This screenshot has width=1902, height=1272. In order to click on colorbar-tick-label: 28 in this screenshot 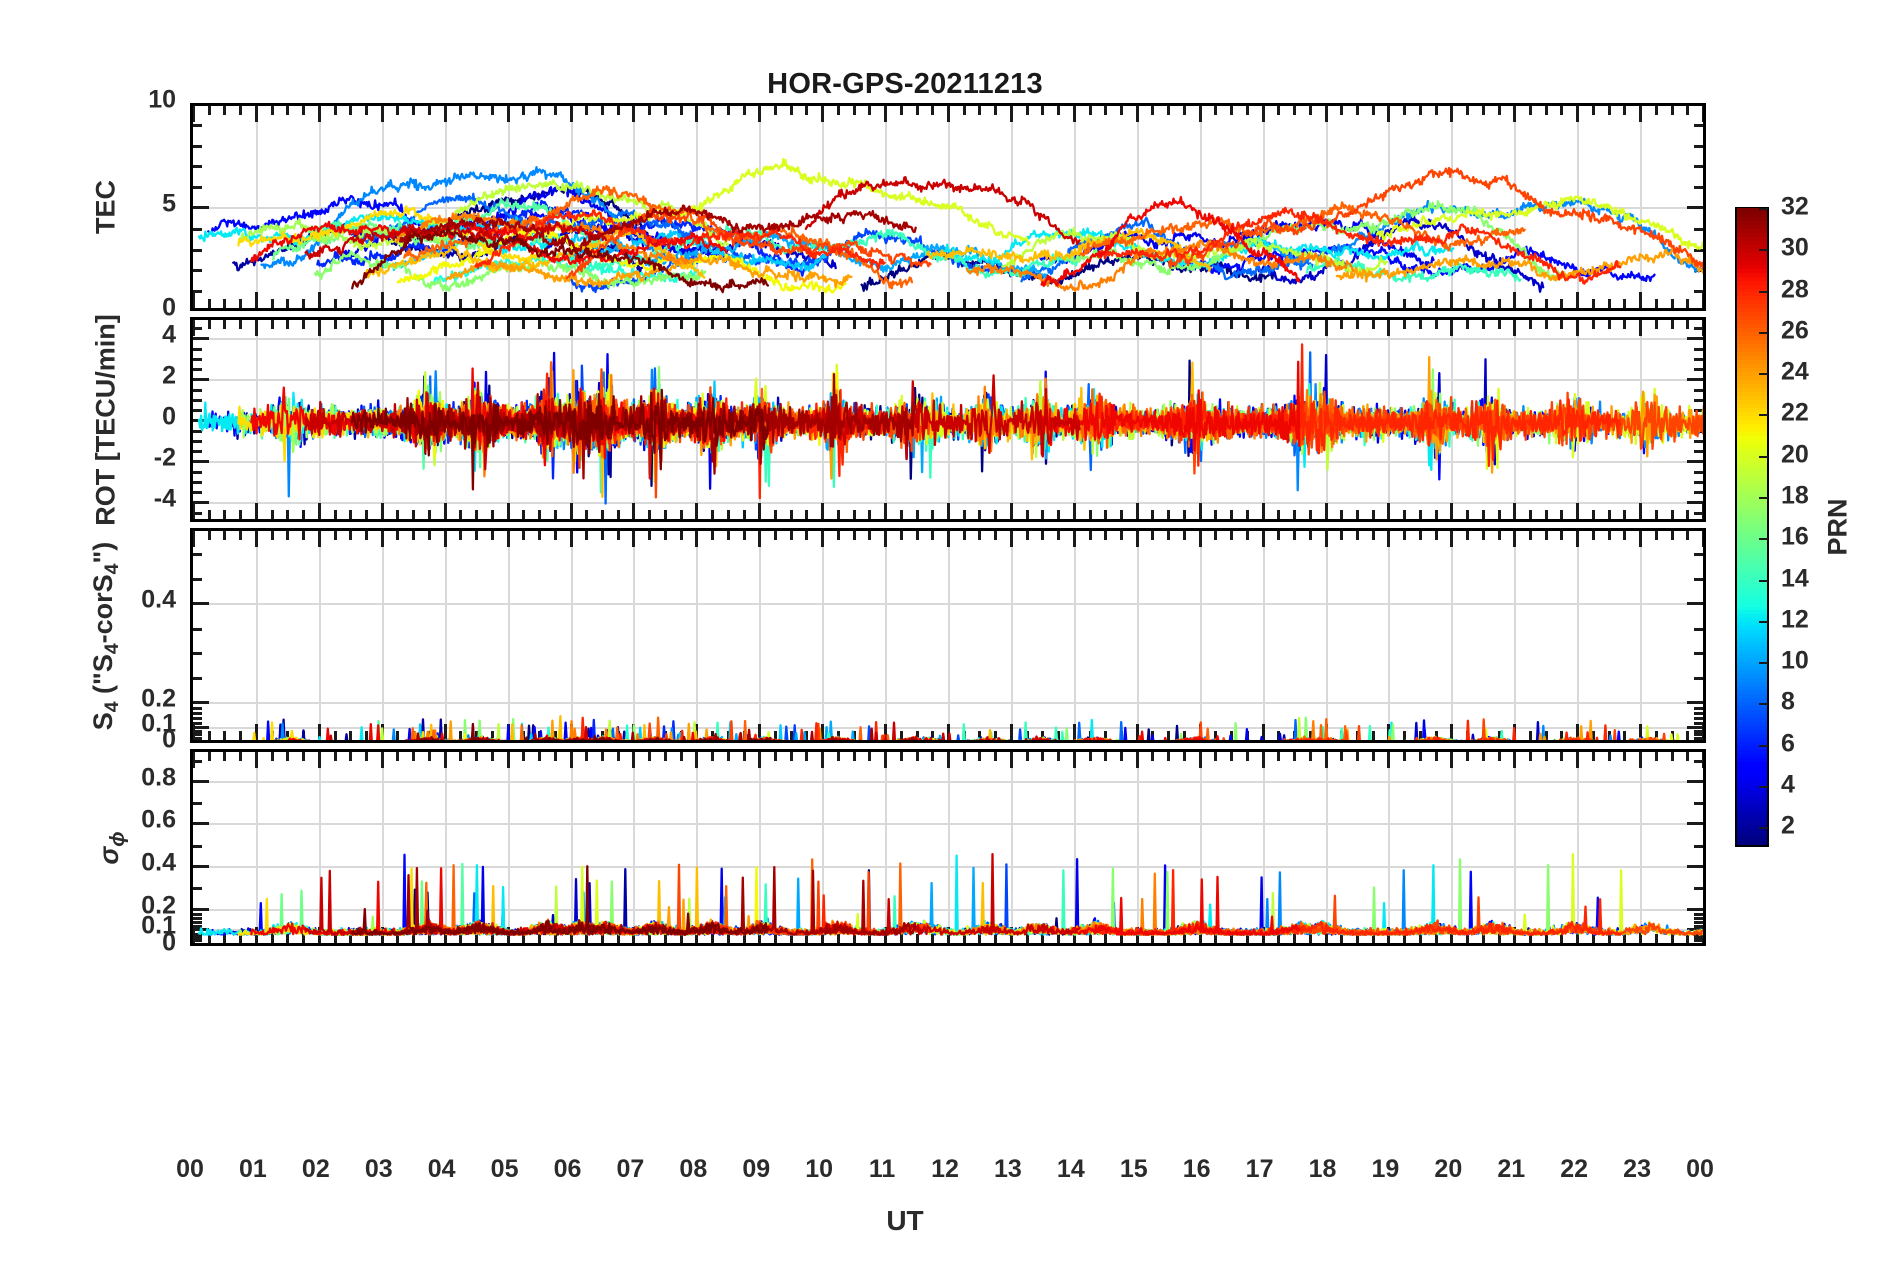, I will do `click(1795, 289)`.